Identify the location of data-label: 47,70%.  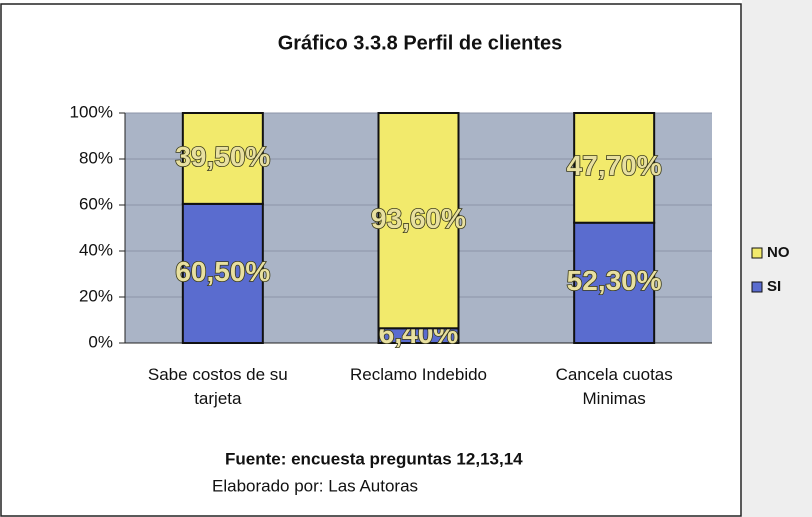
(614, 165).